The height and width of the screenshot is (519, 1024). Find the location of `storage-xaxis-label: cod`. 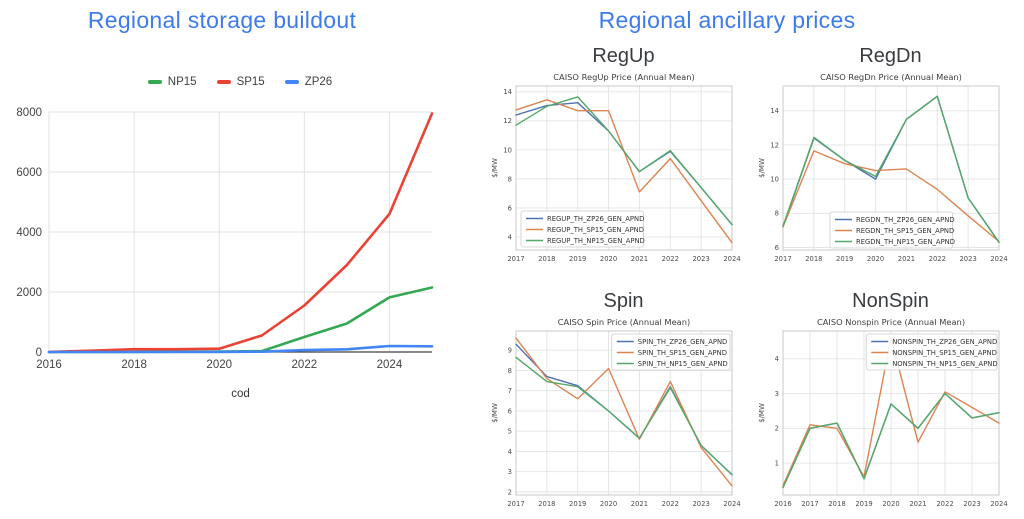

storage-xaxis-label: cod is located at coordinates (240, 394).